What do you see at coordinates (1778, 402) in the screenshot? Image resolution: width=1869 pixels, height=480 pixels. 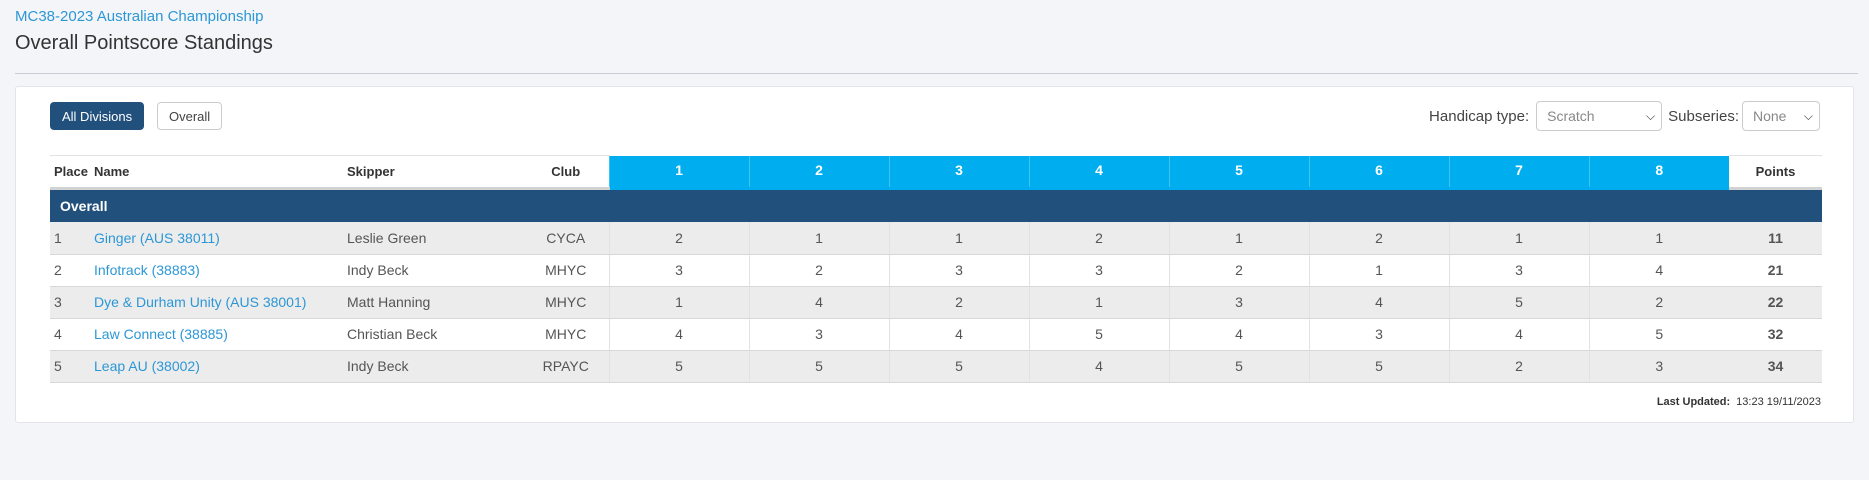 I see `last-updated-value: 13:23 19/11/2023` at bounding box center [1778, 402].